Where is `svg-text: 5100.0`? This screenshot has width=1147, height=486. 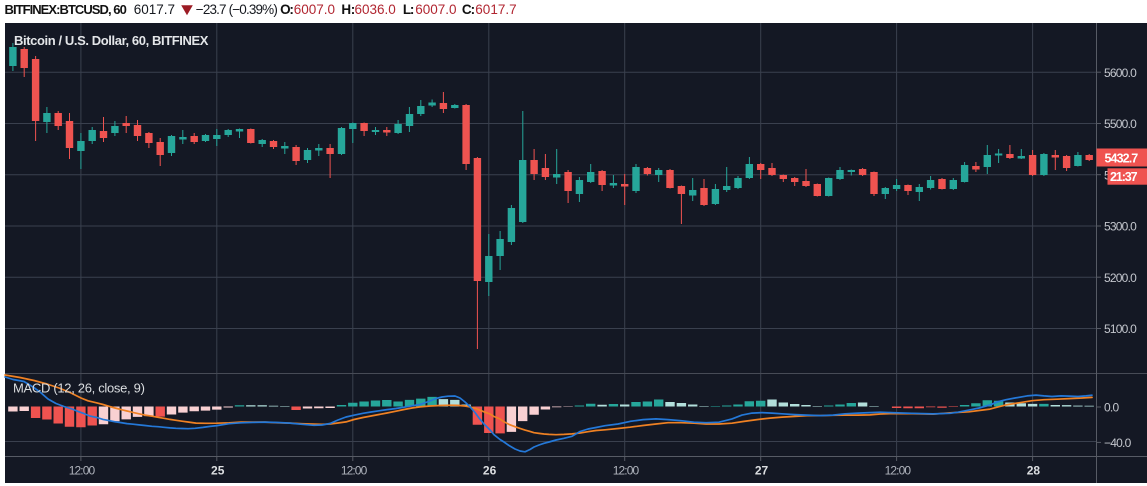
svg-text: 5100.0 is located at coordinates (1120, 329).